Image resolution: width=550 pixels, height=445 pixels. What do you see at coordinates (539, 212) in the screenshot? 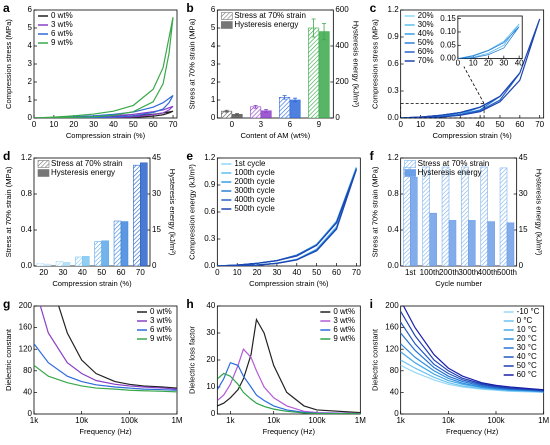
I see `y2-axis-label: Hysteresis energy (kJ/m³)` at bounding box center [539, 212].